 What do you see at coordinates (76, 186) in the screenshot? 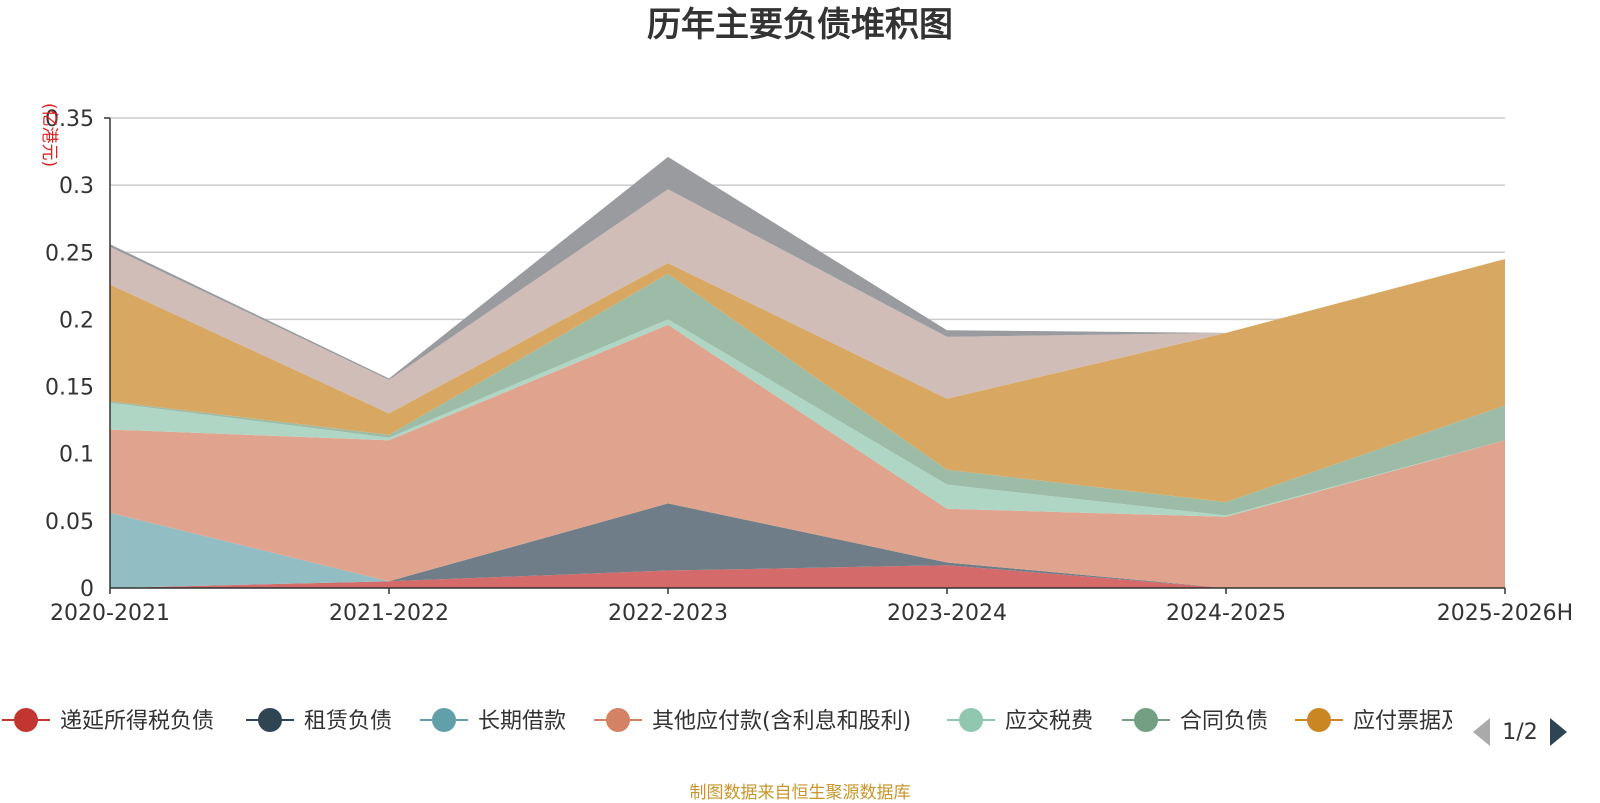
I see `y-tick-label: 0.3` at bounding box center [76, 186].